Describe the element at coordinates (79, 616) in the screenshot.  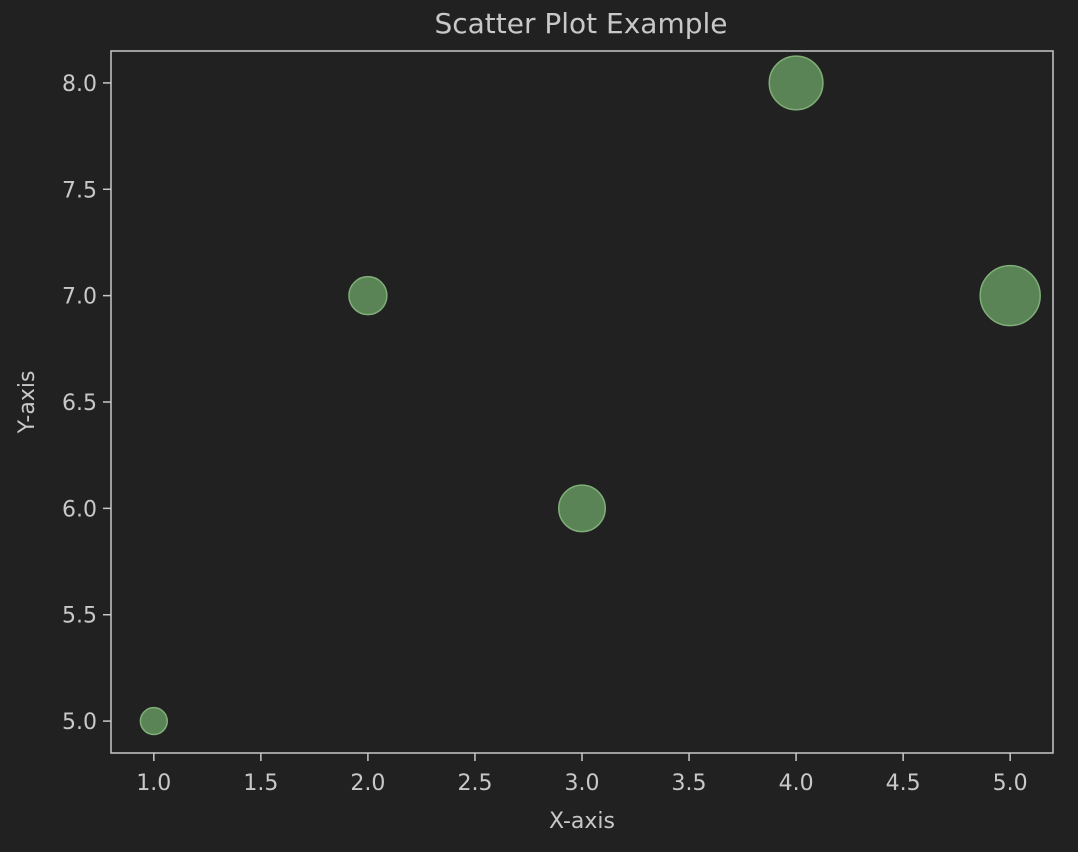
I see `y-tick-label: 5.5` at that location.